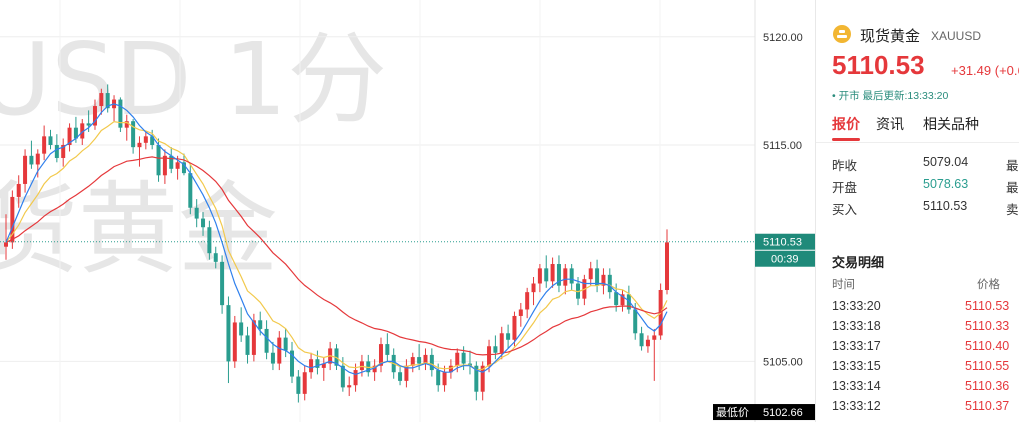 Image resolution: width=1019 pixels, height=422 pixels. Describe the element at coordinates (732, 412) in the screenshot. I see `low-price-tag-label: 最低价` at that location.